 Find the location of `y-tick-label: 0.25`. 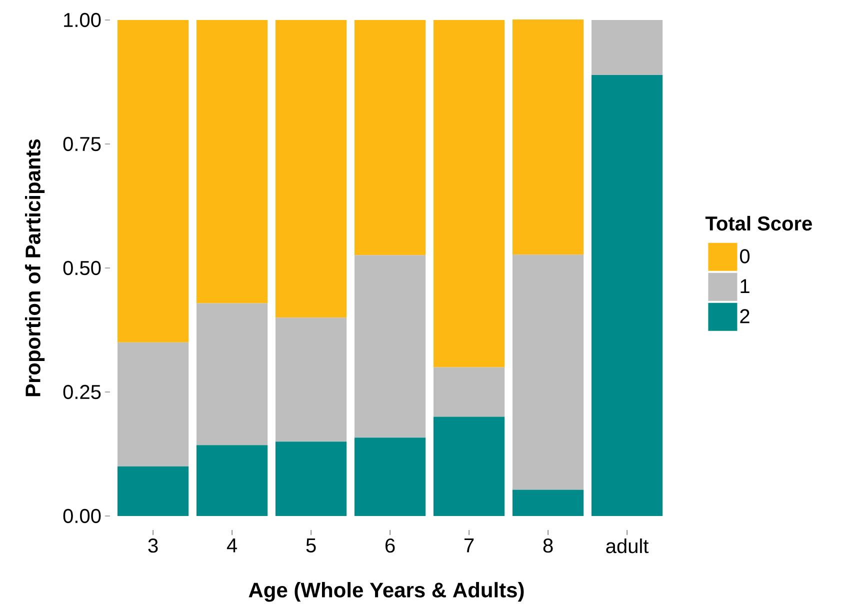

y-tick-label: 0.25 is located at coordinates (82, 392).